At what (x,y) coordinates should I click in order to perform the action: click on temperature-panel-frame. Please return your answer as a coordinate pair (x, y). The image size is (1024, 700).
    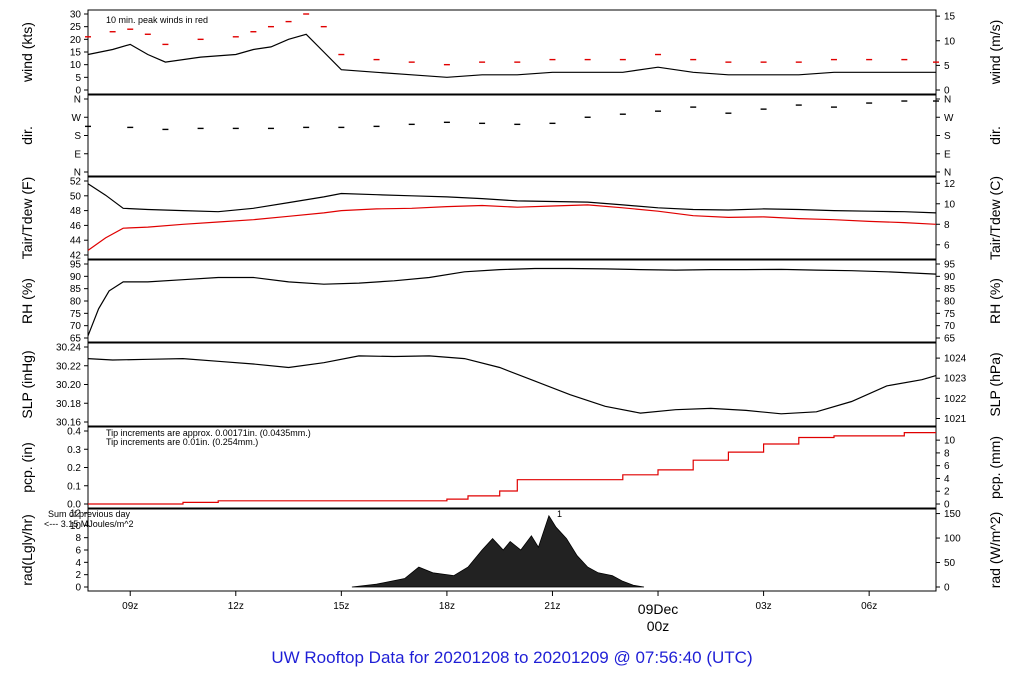
    Looking at the image, I should click on (512, 218).